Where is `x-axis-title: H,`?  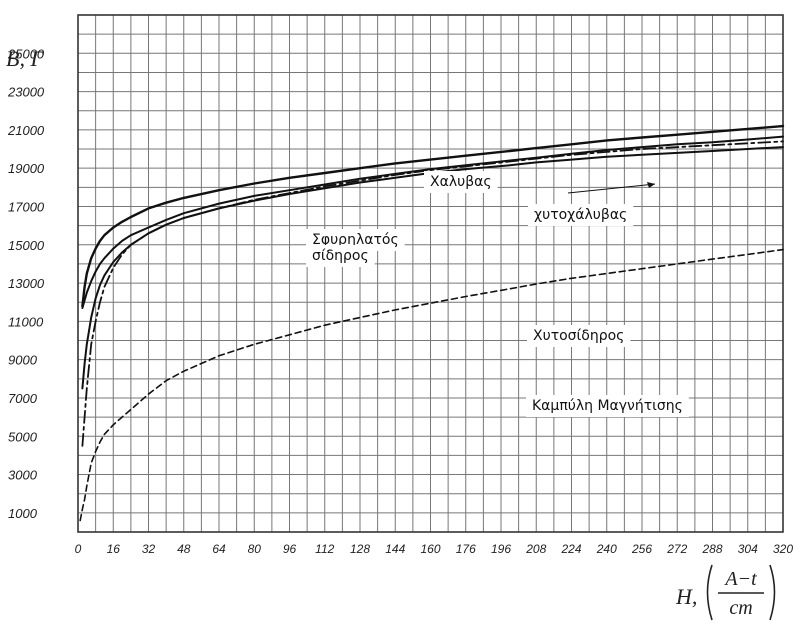
x-axis-title: H, is located at coordinates (686, 596).